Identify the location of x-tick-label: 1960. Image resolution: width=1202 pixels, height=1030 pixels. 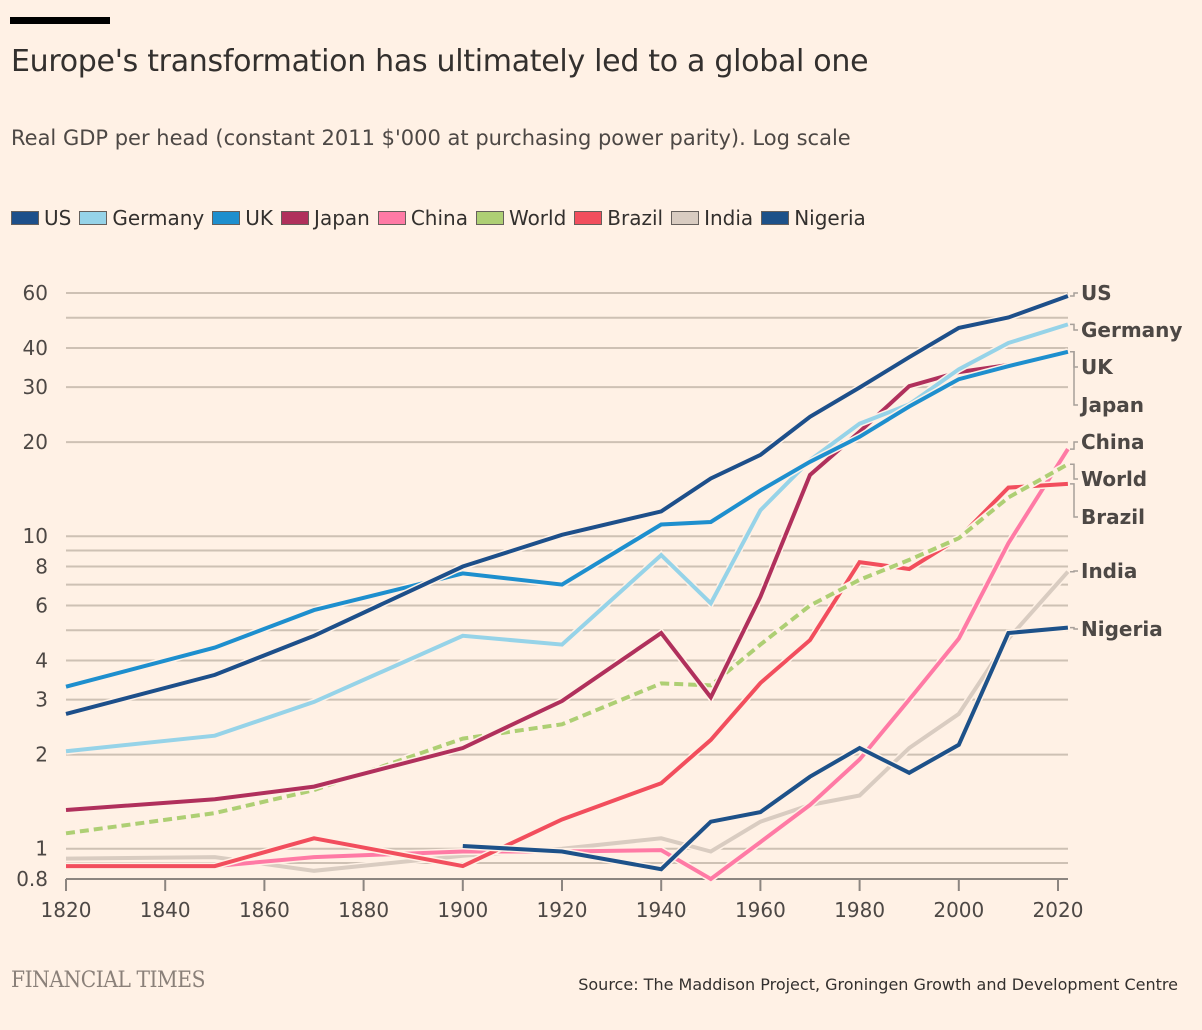
(760, 910).